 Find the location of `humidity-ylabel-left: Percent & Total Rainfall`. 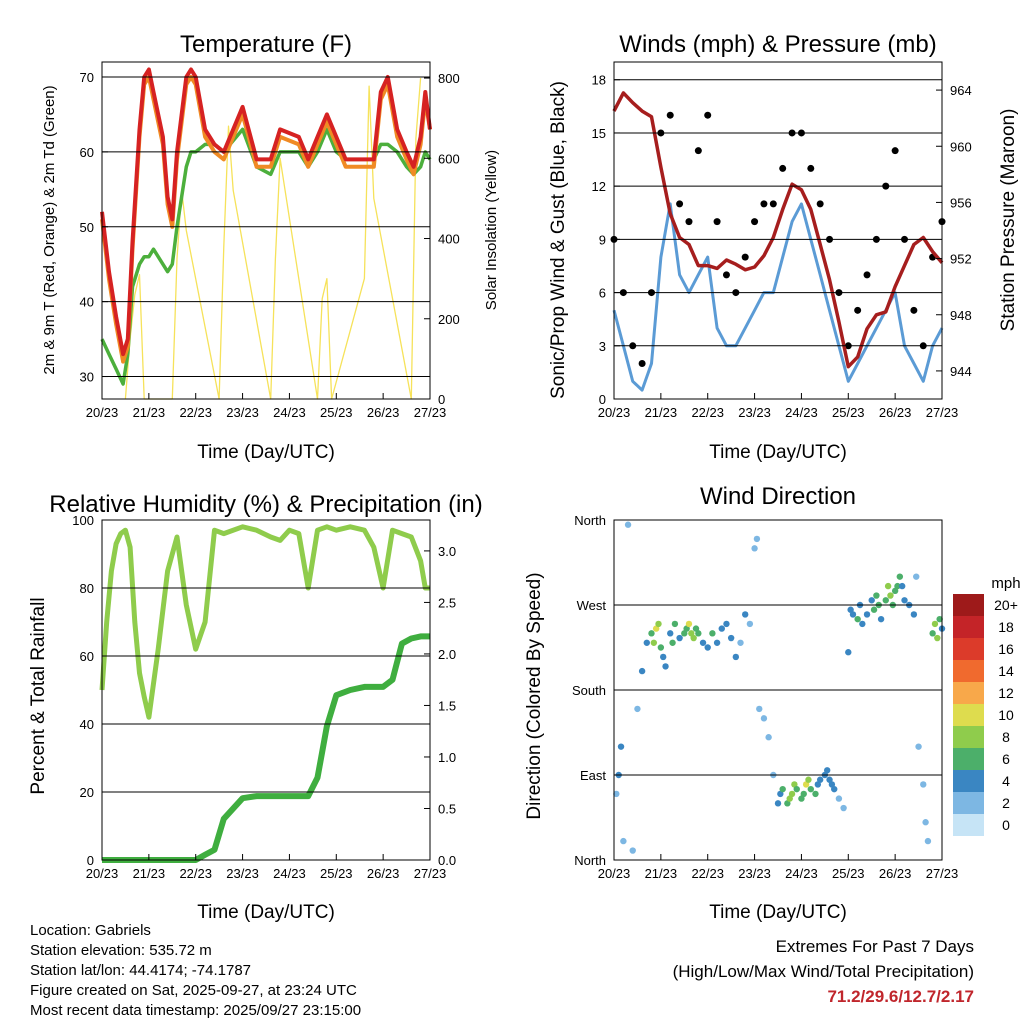

humidity-ylabel-left: Percent & Total Rainfall is located at coordinates (38, 695).